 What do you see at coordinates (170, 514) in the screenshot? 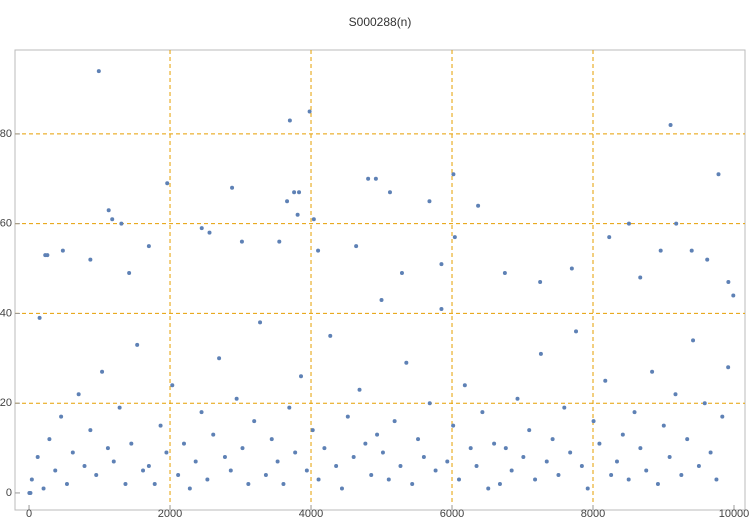
I see `x-tick-label: 2000` at bounding box center [170, 514].